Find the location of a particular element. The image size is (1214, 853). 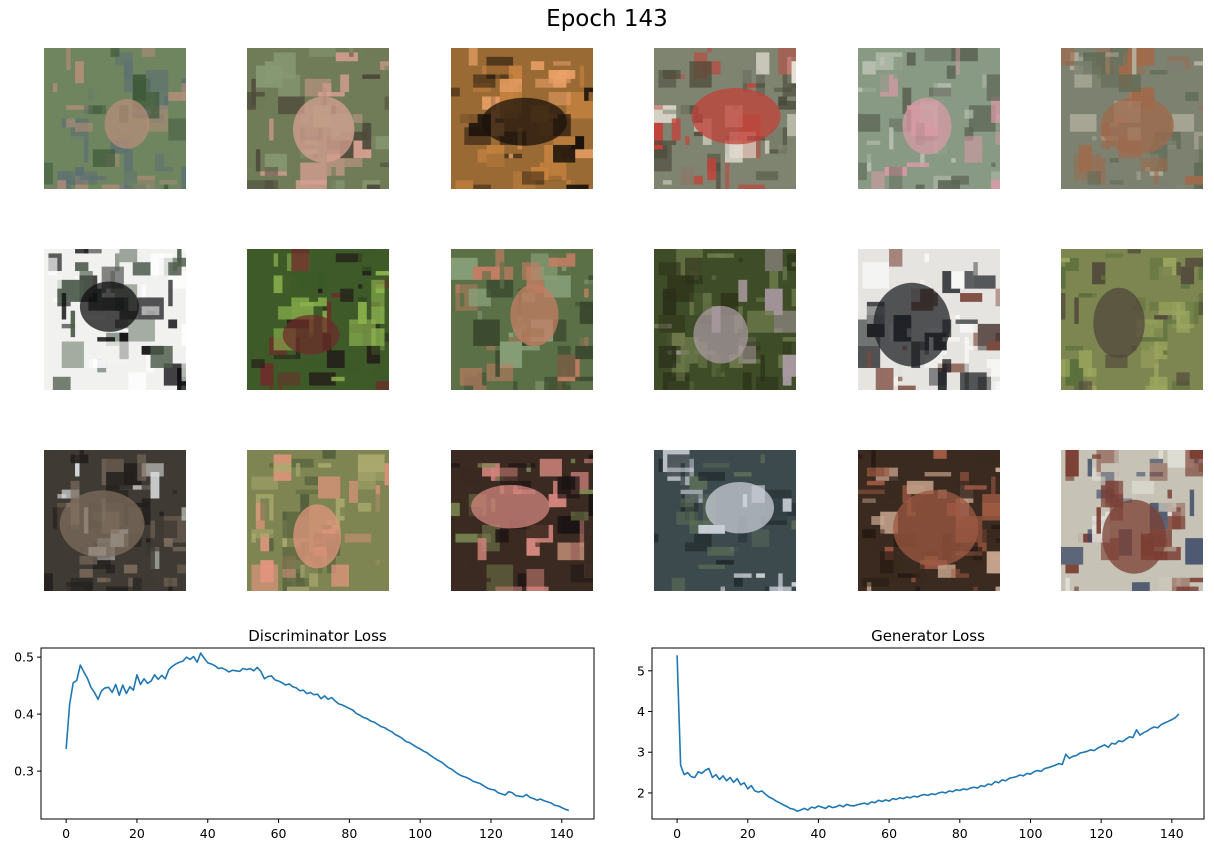

y-tick-label: 0.3 is located at coordinates (24, 771).